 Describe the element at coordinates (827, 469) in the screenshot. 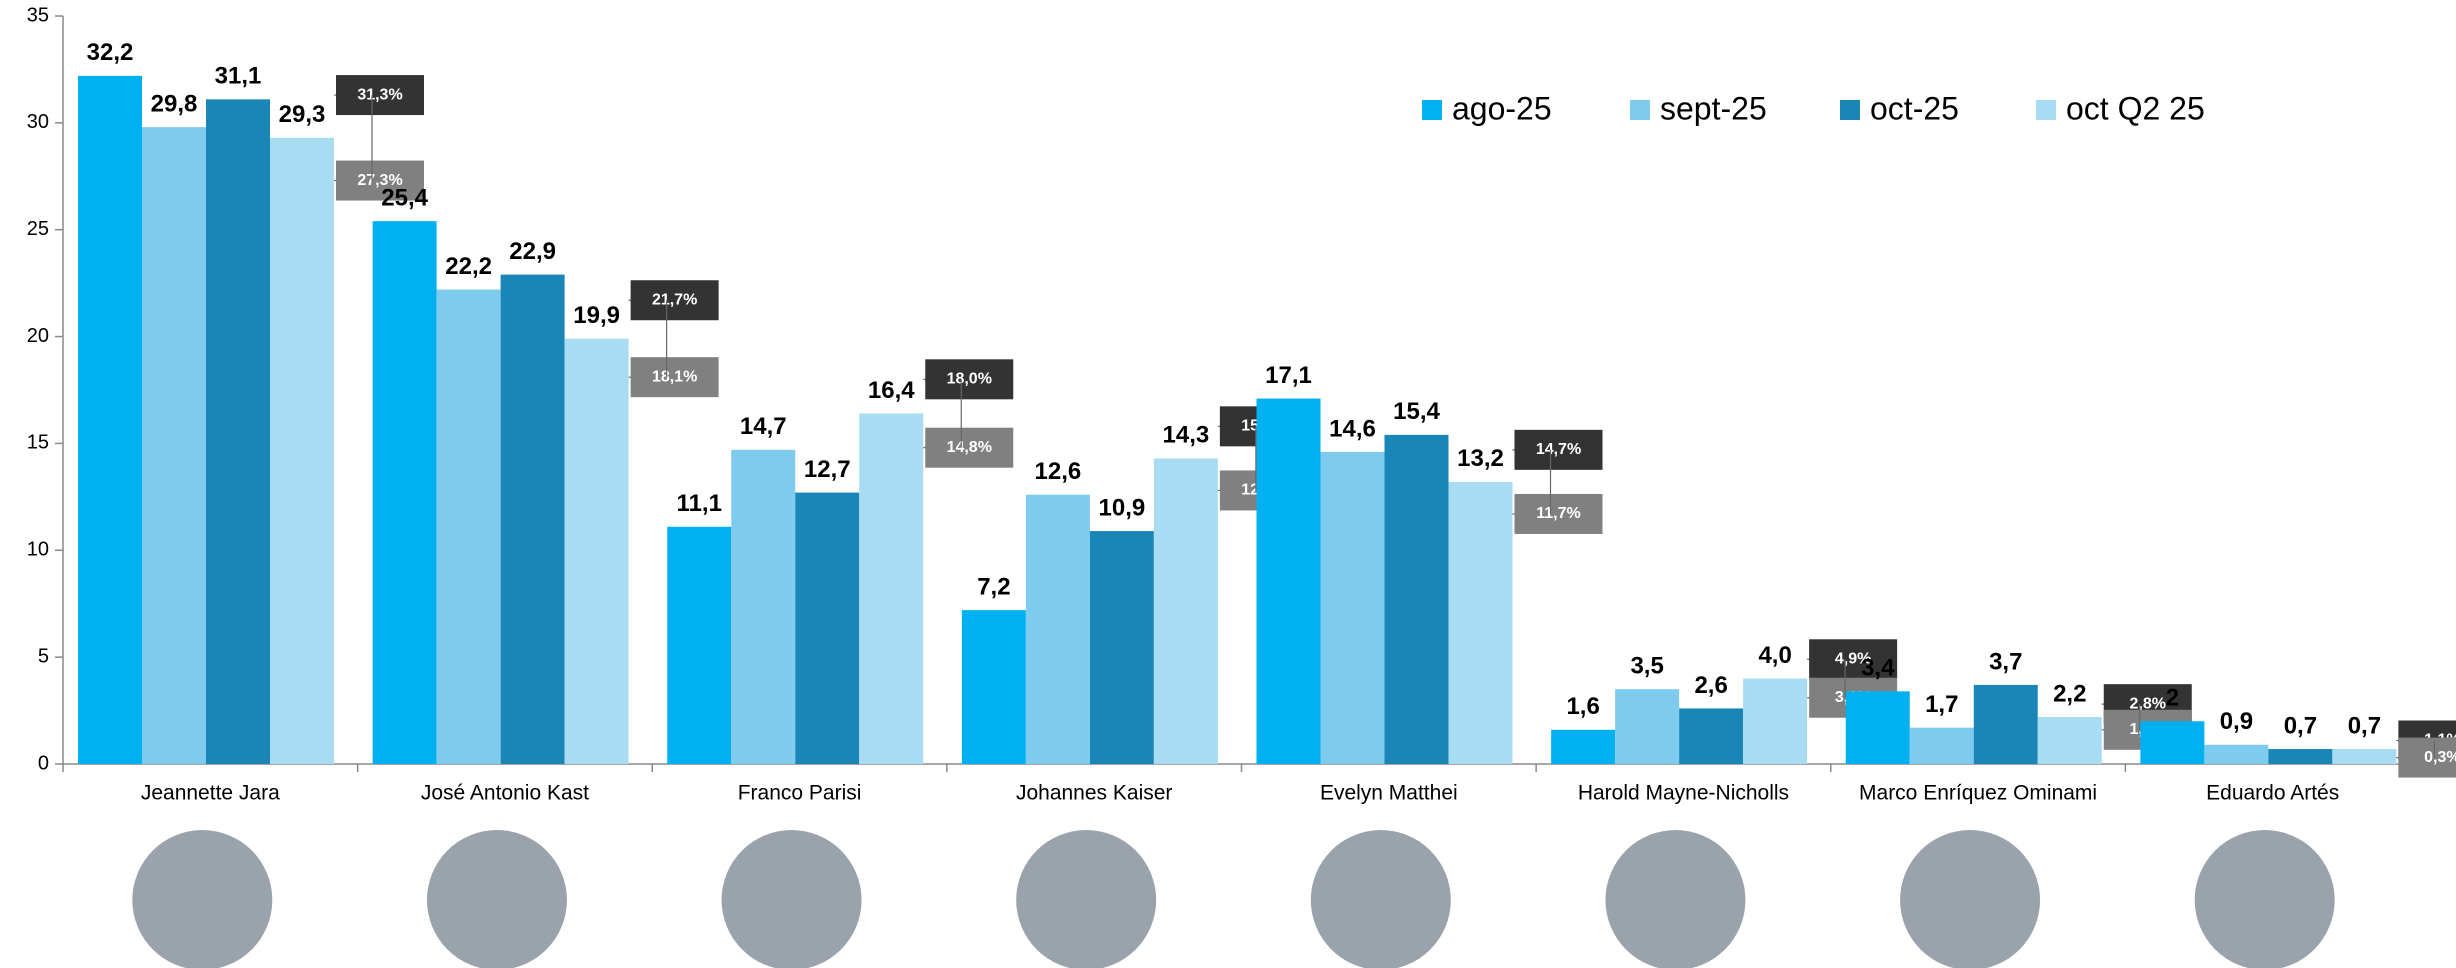

I see `value-label: 12,7` at that location.